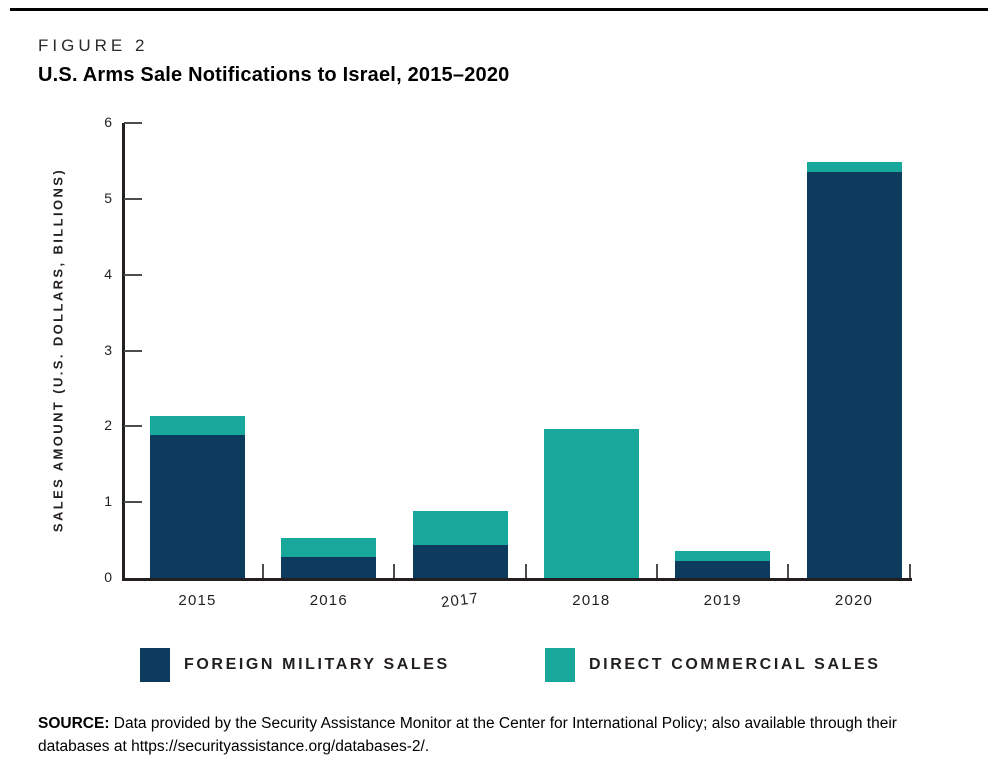 Image resolution: width=1000 pixels, height=772 pixels. I want to click on x-tick-label: 2016, so click(328, 600).